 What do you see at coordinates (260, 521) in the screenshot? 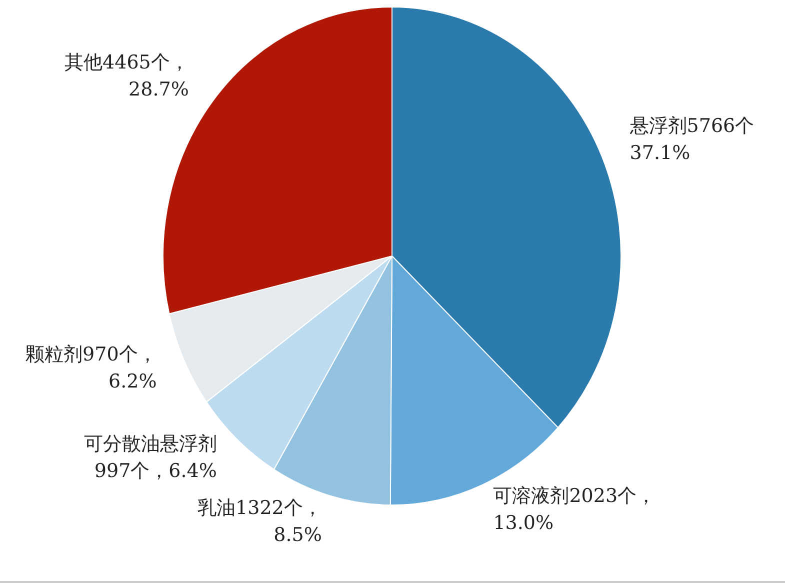
I see `slice-label: 乳油1322个， 8.5%` at bounding box center [260, 521].